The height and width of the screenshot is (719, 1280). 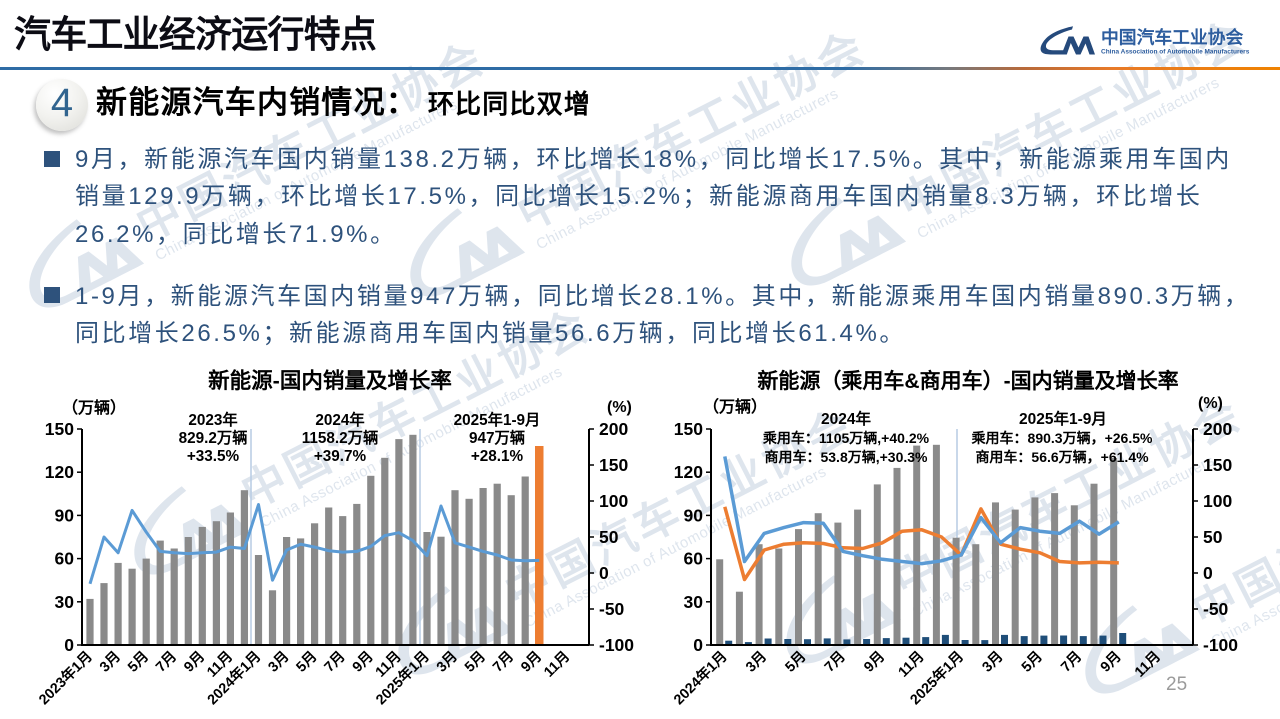 I want to click on svg-text: 中国汽车工业协会, so click(x=1172, y=37).